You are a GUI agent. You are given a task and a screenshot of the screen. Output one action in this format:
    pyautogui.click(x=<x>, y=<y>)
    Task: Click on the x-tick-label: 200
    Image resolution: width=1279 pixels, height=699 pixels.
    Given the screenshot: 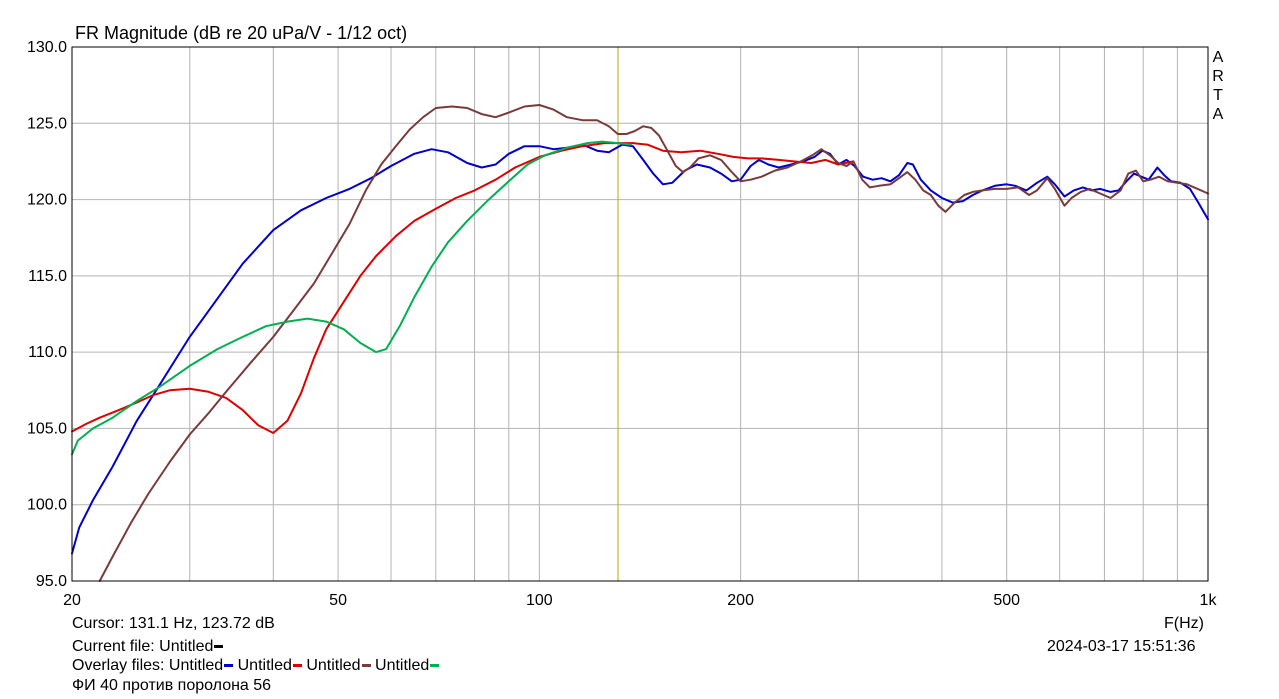 What is the action you would take?
    pyautogui.click(x=740, y=600)
    